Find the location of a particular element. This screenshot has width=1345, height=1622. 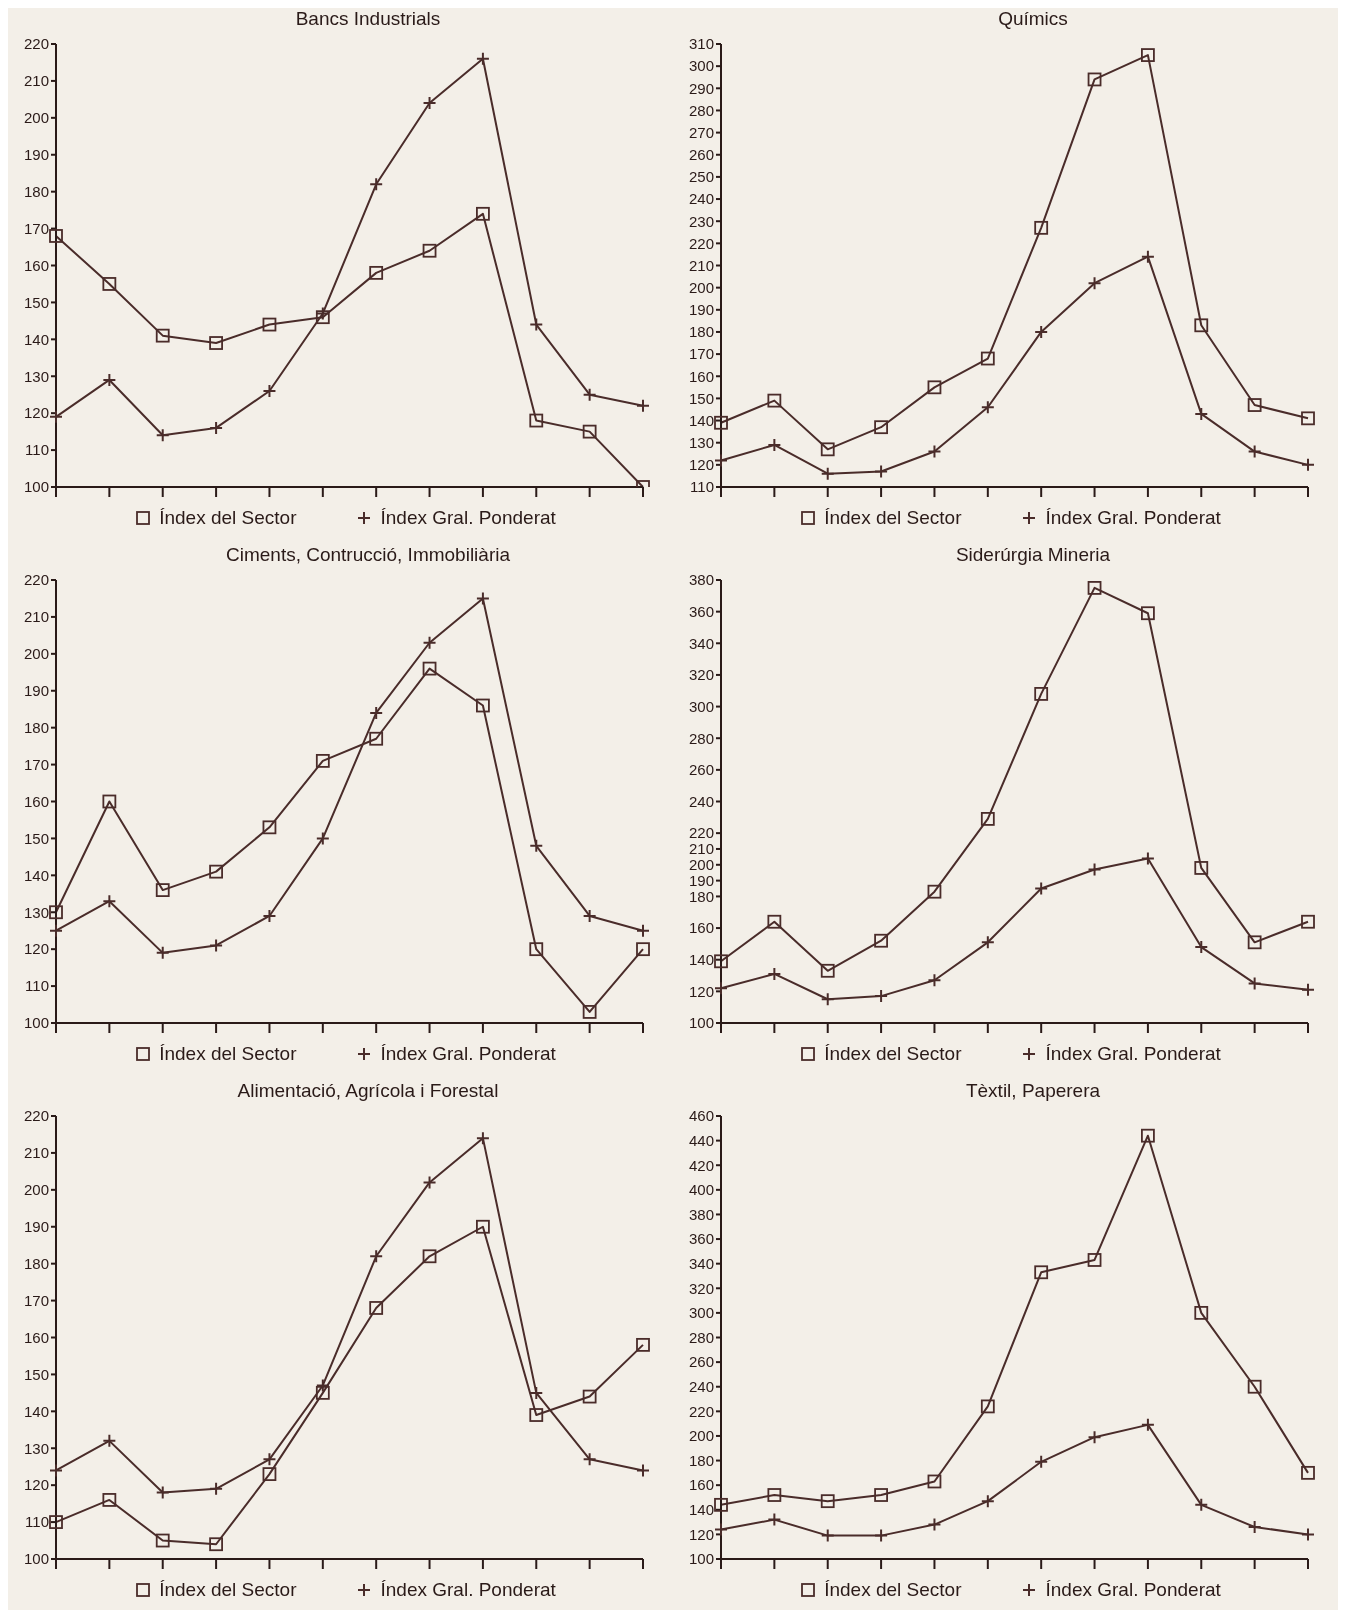

y-tick-label: 240 is located at coordinates (701, 801).